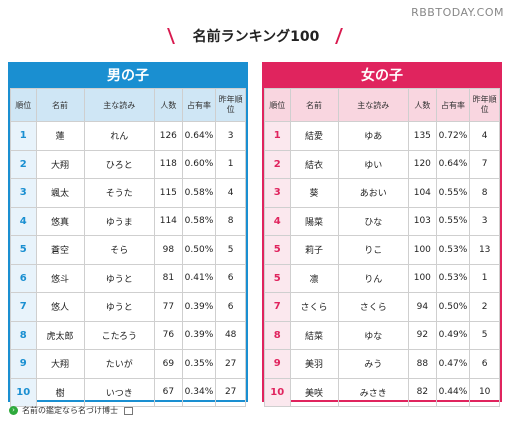 The image size is (512, 425). I want to click on count-cell: 69, so click(168, 364).